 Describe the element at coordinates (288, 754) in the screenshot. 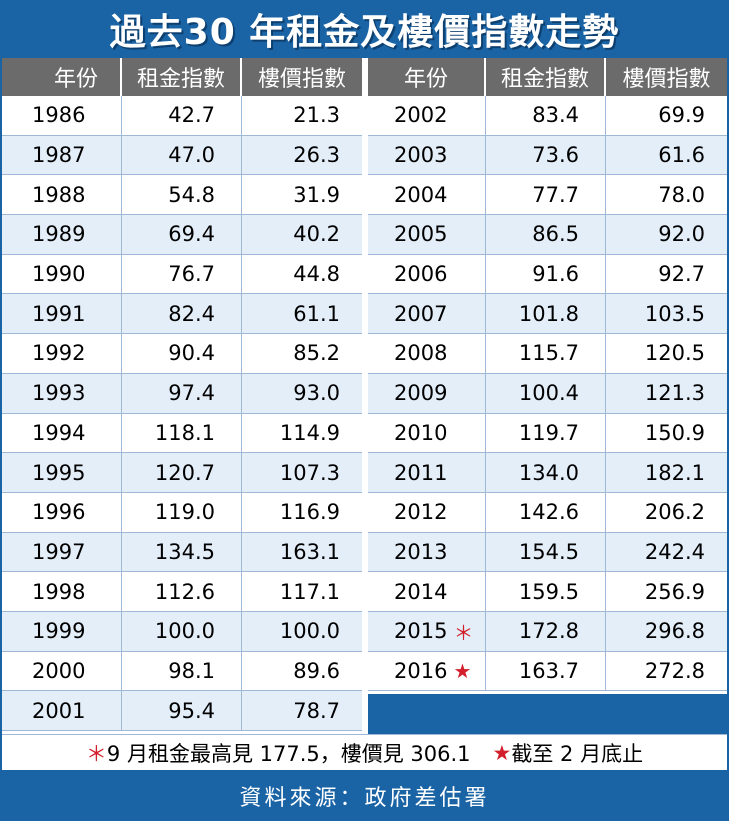

I see `asterisk-note: 9 月租金最高見 177.5，樓價見 306.1` at that location.